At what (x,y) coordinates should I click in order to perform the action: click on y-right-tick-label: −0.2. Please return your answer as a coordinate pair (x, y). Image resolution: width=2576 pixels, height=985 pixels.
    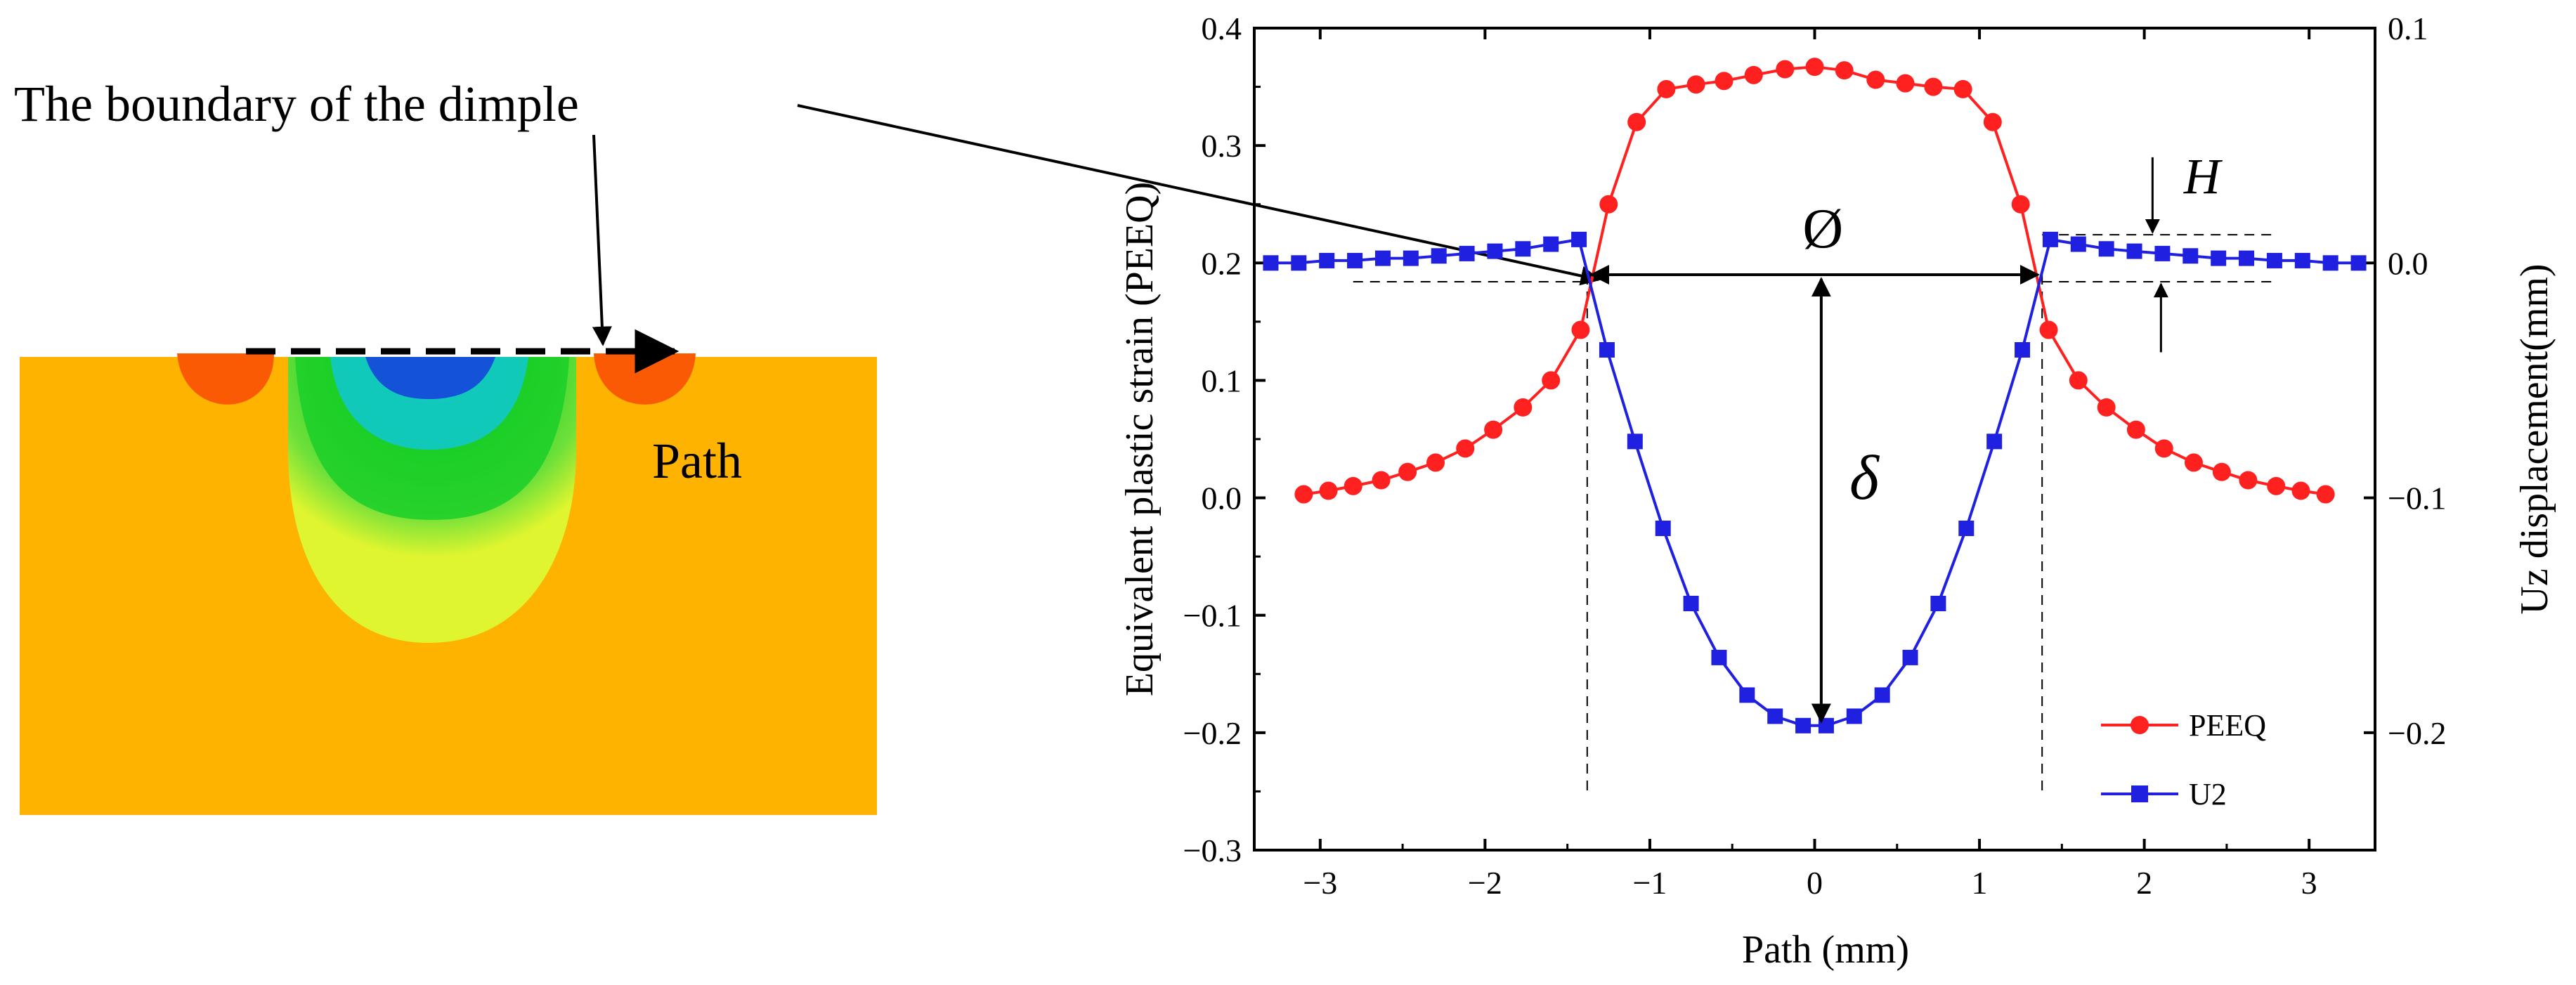
    Looking at the image, I should click on (2417, 733).